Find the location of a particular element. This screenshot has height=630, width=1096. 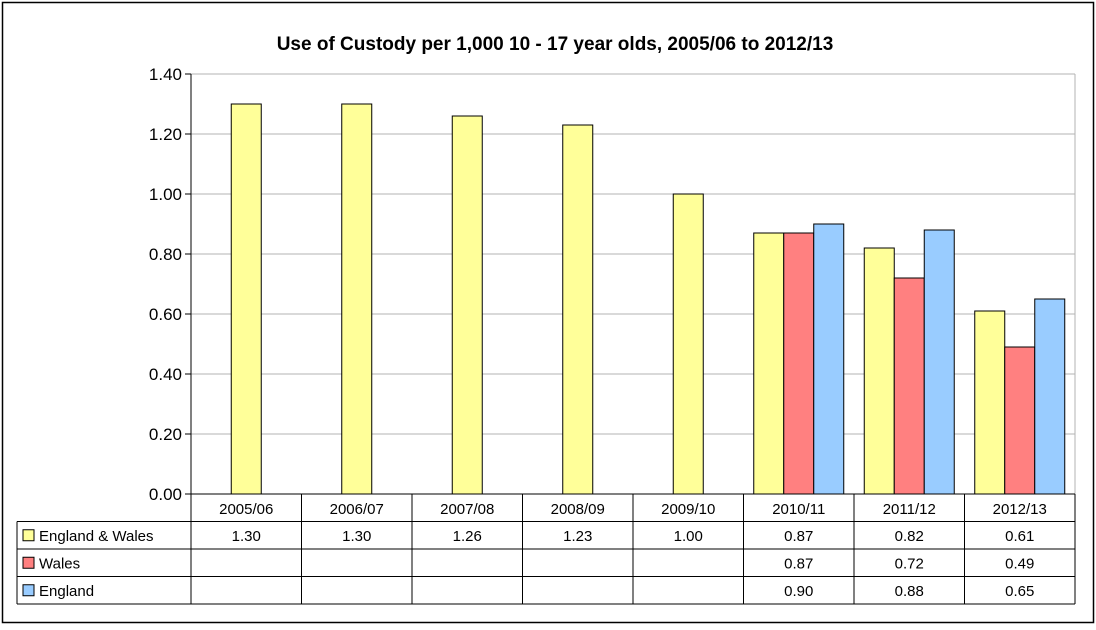

x-tick-label: 2010/11 is located at coordinates (798, 509).